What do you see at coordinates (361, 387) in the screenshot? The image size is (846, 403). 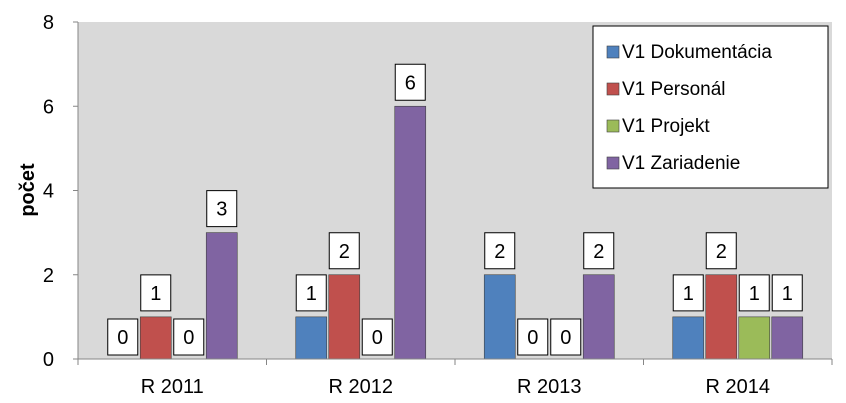 I see `x-category-label: R 2012` at bounding box center [361, 387].